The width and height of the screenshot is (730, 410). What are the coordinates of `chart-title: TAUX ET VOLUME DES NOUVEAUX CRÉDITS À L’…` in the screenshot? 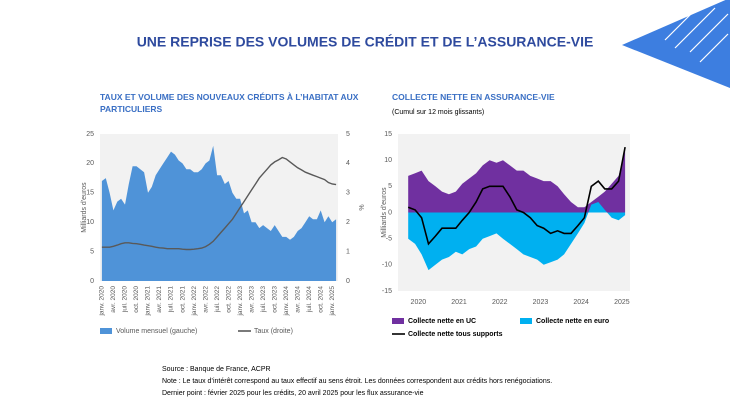 It's located at (229, 103).